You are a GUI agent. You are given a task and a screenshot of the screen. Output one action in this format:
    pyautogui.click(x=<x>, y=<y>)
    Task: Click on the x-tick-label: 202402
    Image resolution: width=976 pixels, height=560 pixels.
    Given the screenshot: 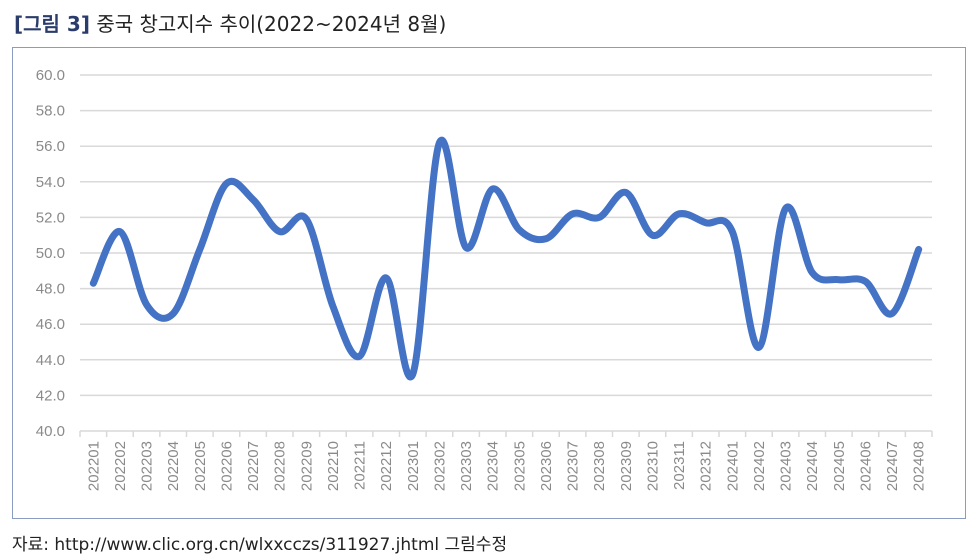 What is the action you would take?
    pyautogui.click(x=759, y=466)
    